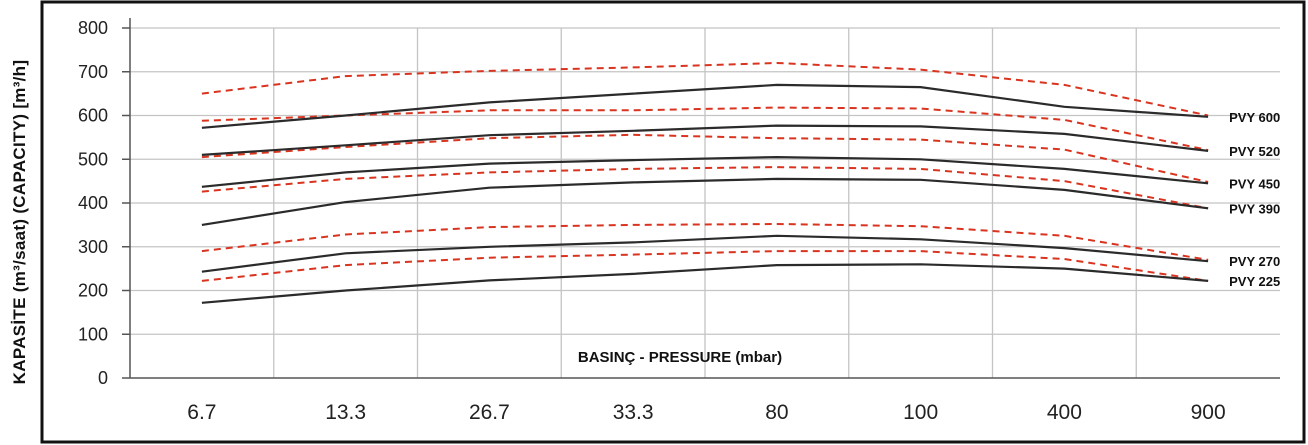 Image resolution: width=1308 pixels, height=445 pixels. I want to click on y-tick-label: 500, so click(93, 159).